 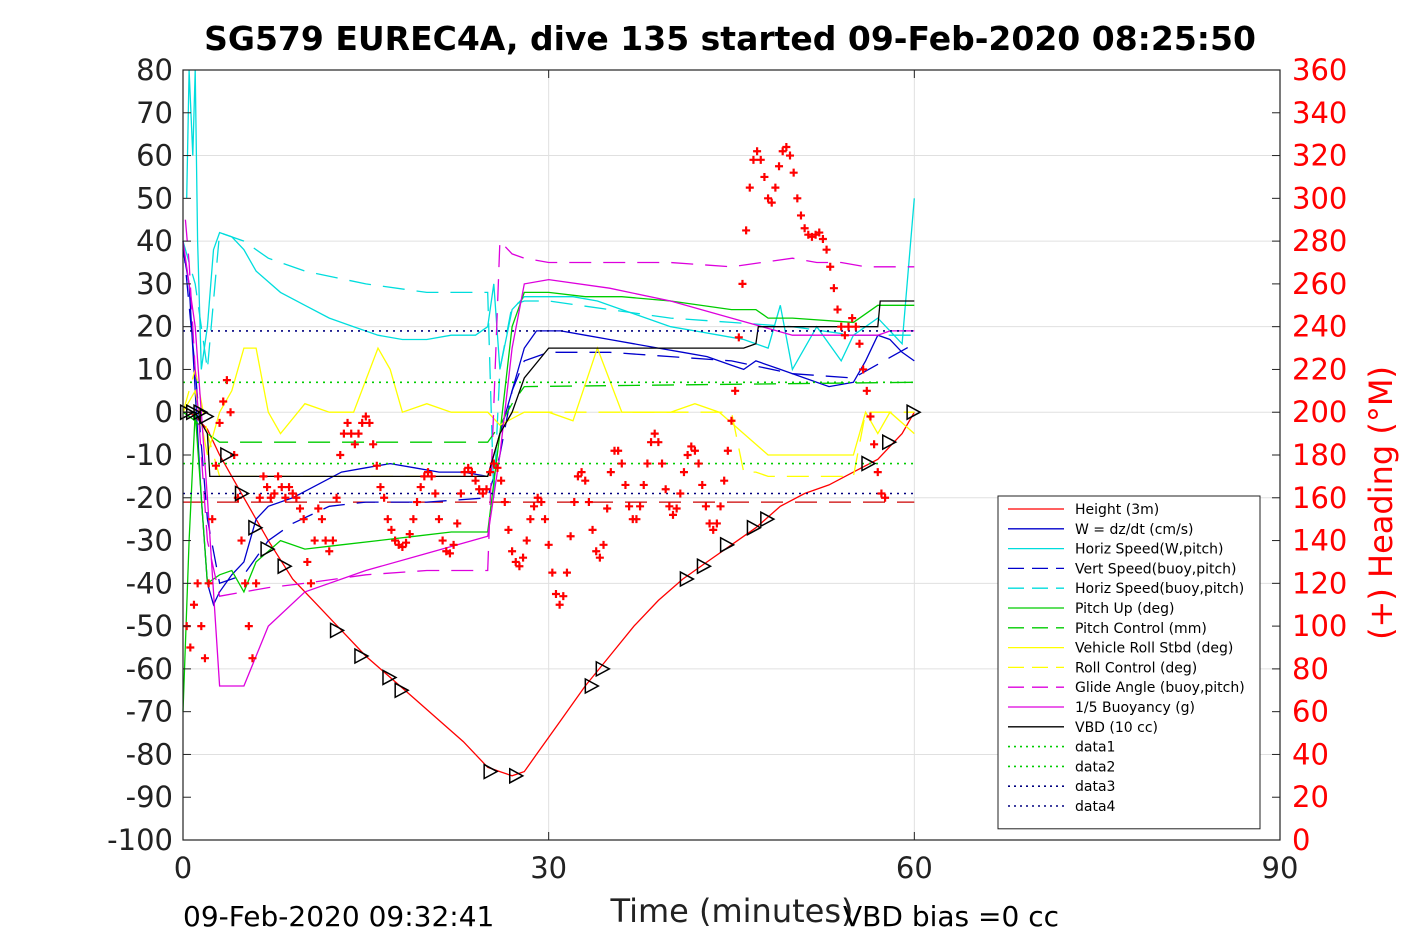 What do you see at coordinates (338, 916) in the screenshot?
I see `footer-timestamp: 09-Feb-2020 09:32:41` at bounding box center [338, 916].